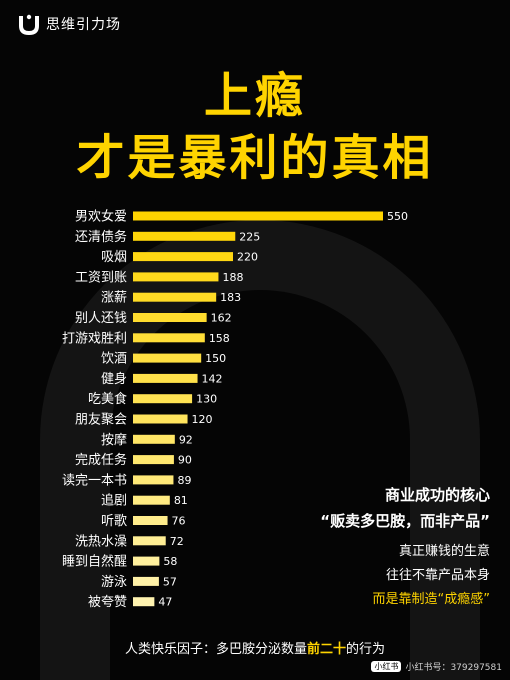 The width and height of the screenshot is (510, 680). Describe the element at coordinates (186, 439) in the screenshot. I see `value-label: 92` at that location.